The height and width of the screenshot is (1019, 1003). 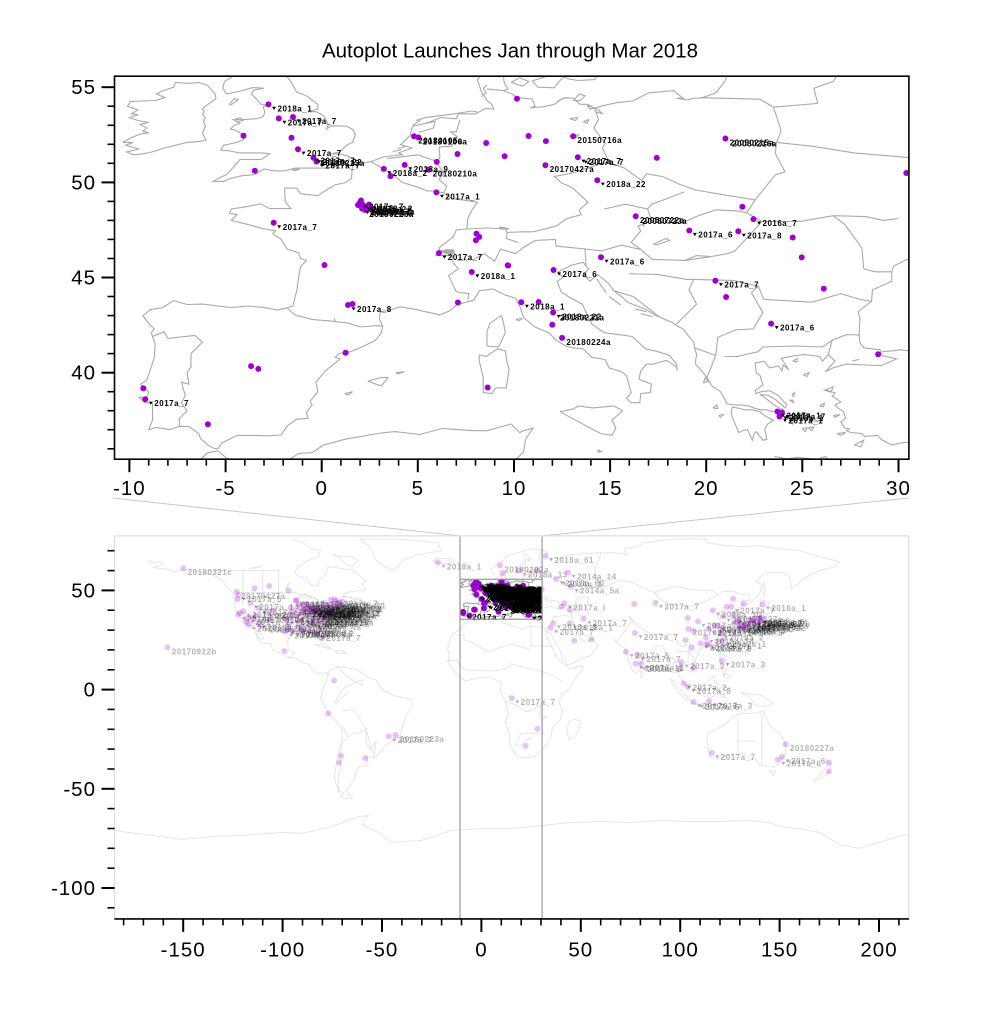 What do you see at coordinates (320, 622) in the screenshot?
I see `svg-text: 2017a_22` at bounding box center [320, 622].